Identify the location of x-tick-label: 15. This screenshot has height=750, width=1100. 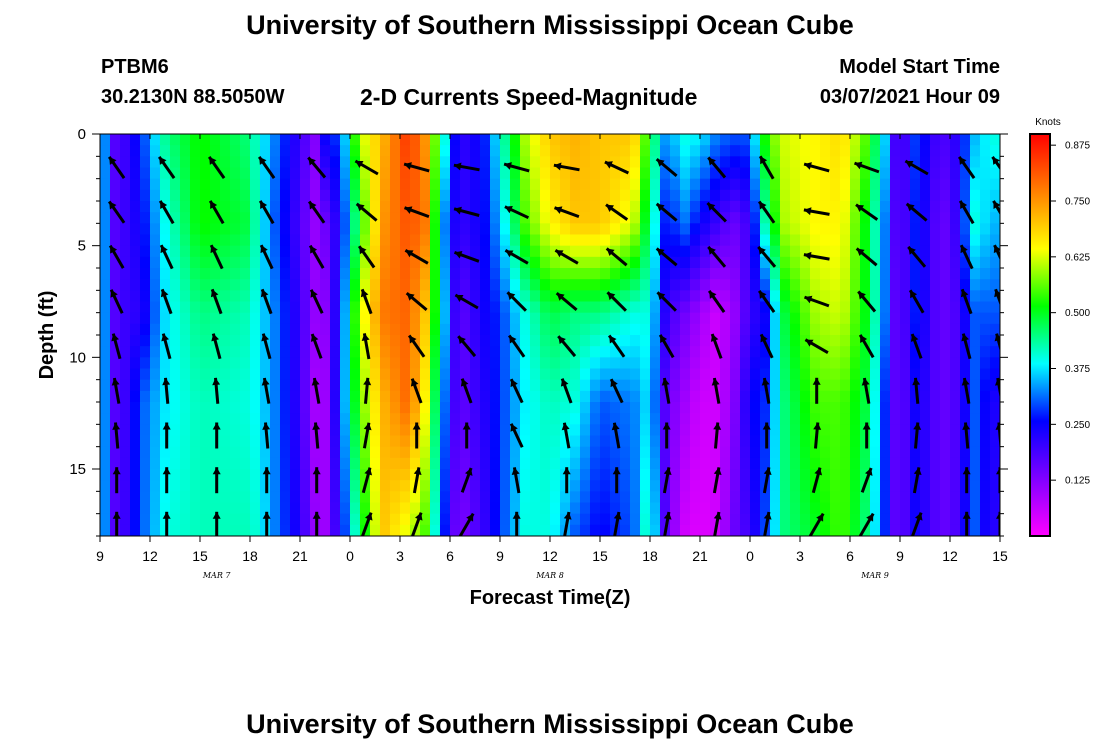
(200, 556).